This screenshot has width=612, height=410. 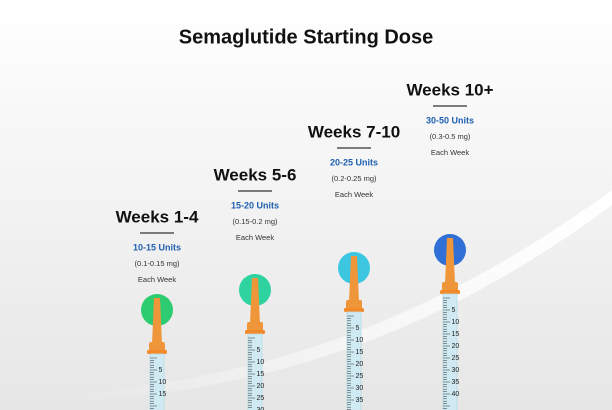 What do you see at coordinates (354, 131) in the screenshot?
I see `step-heading: Weeks 7-10` at bounding box center [354, 131].